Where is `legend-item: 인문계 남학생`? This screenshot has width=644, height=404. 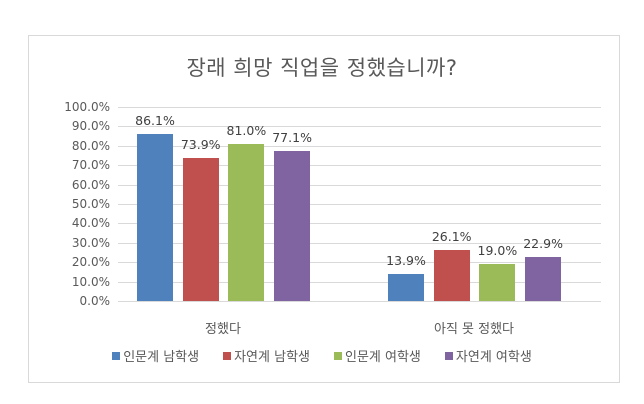 legend-item: 인문계 남학생 is located at coordinates (155, 355).